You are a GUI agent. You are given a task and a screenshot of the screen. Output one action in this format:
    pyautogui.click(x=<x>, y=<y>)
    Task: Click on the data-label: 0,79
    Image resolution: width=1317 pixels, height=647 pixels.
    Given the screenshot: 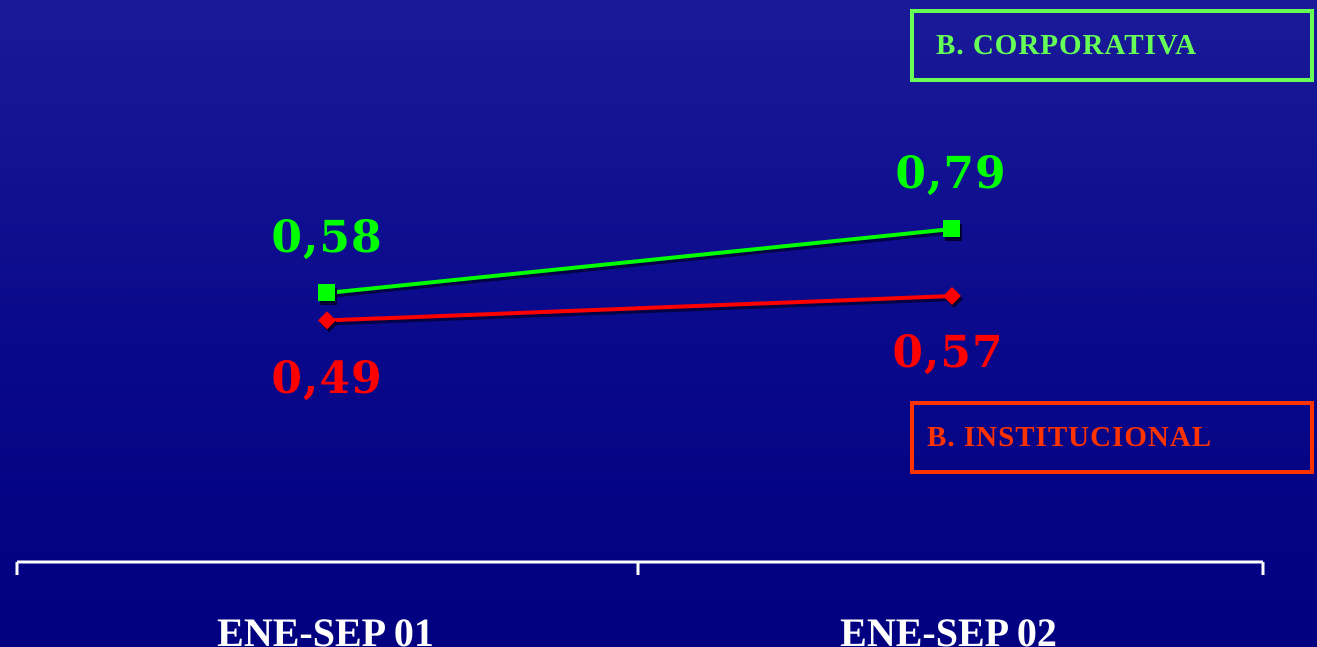 What is the action you would take?
    pyautogui.click(x=950, y=173)
    